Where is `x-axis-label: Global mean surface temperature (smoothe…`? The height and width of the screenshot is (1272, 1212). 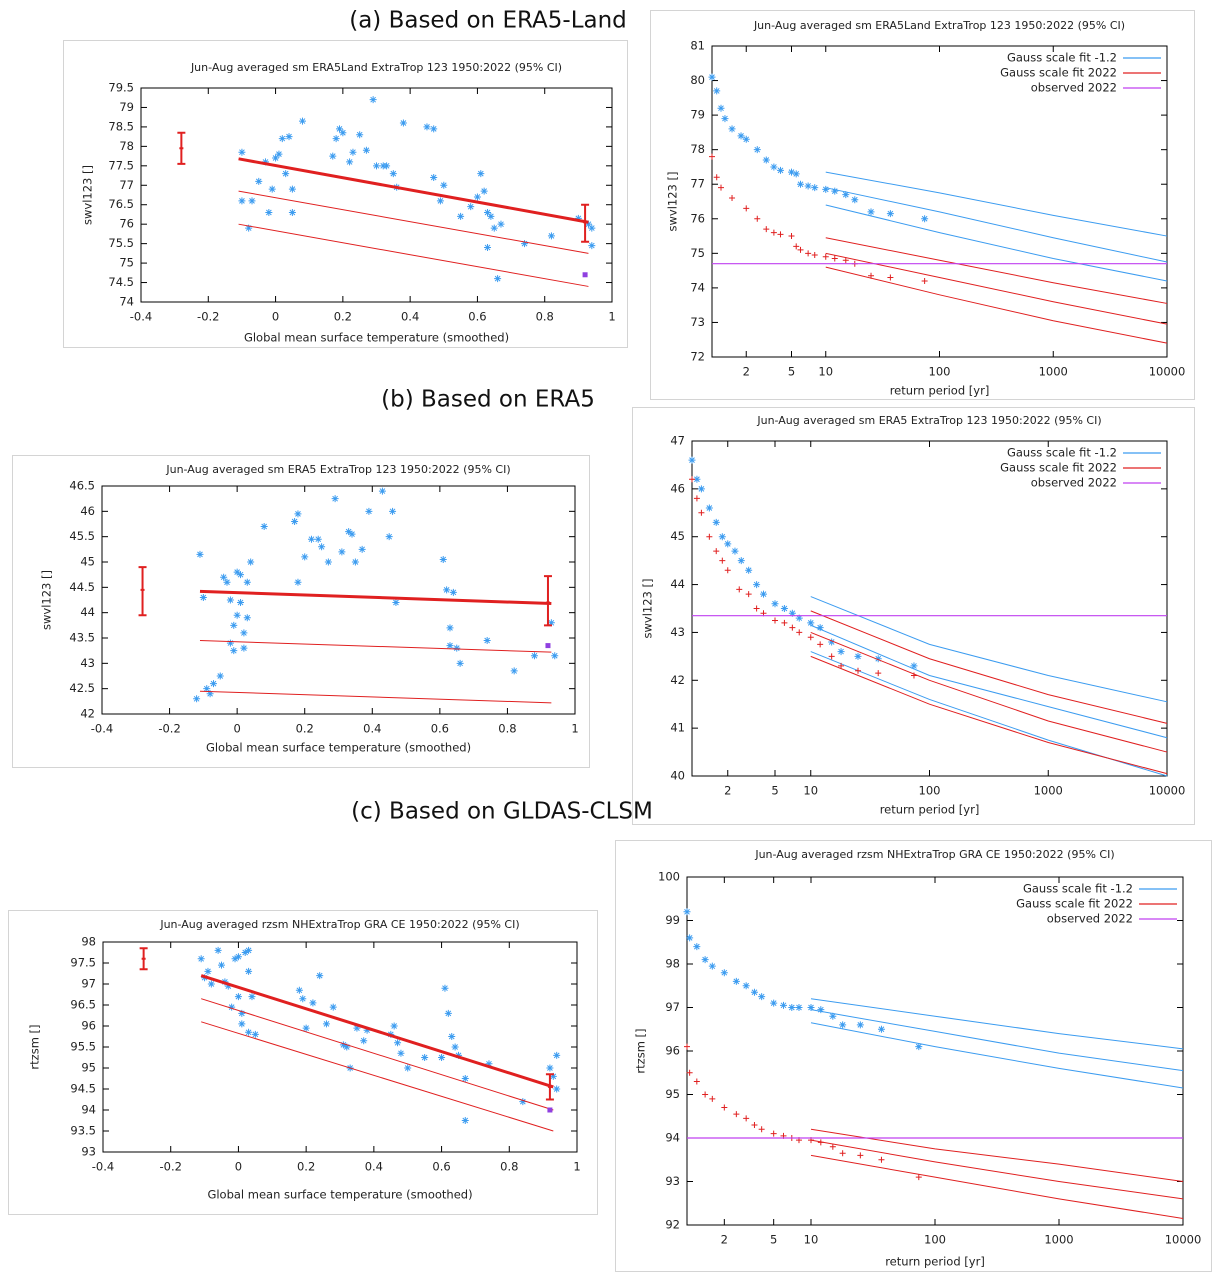 x-axis-label: Global mean surface temperature (smoothe… is located at coordinates (339, 1195).